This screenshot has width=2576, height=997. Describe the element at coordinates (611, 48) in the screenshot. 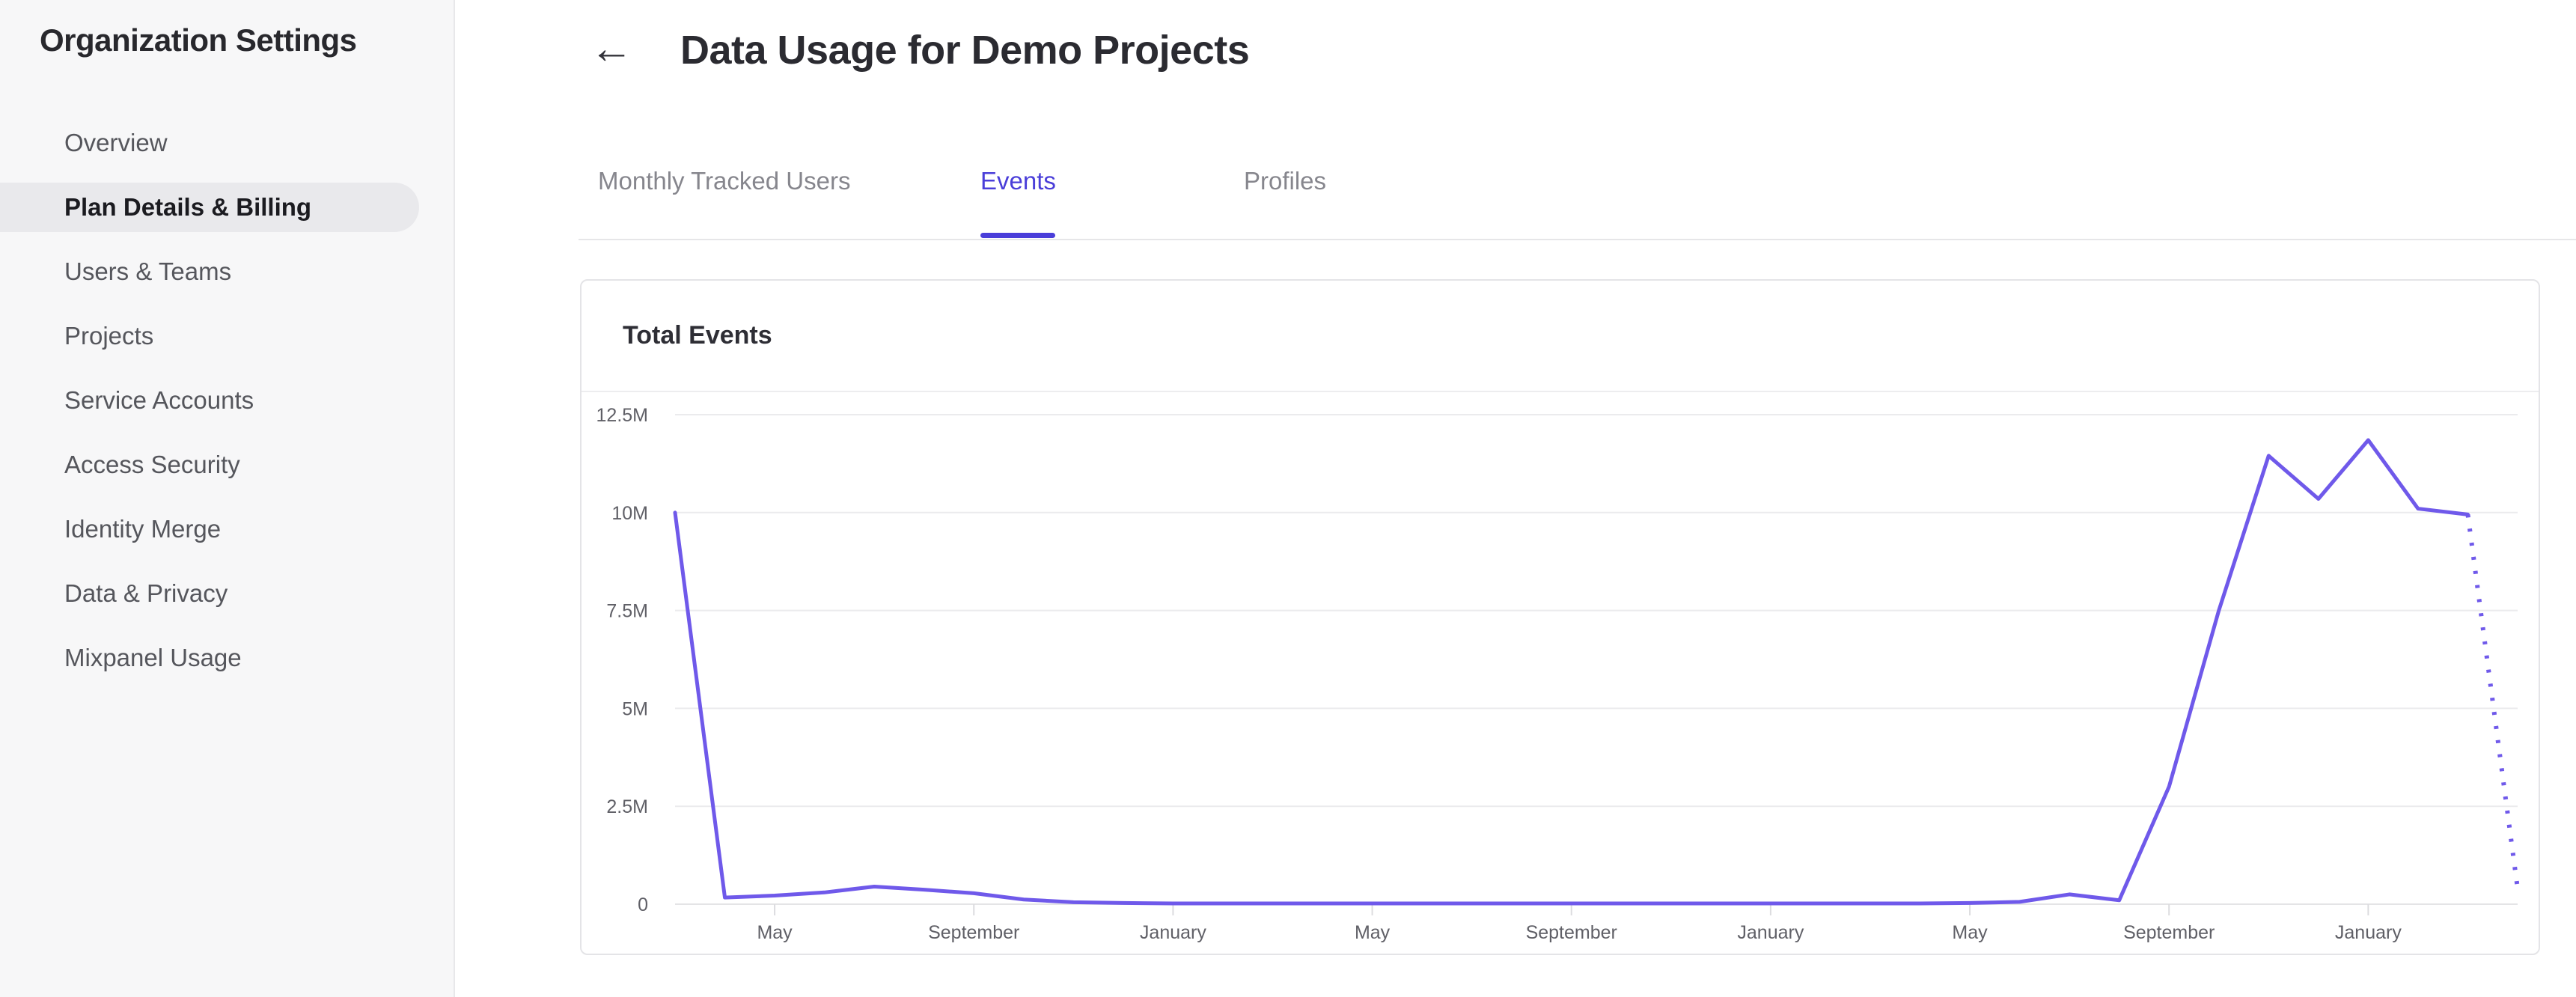

I see `back-arrow-icon: ←` at that location.